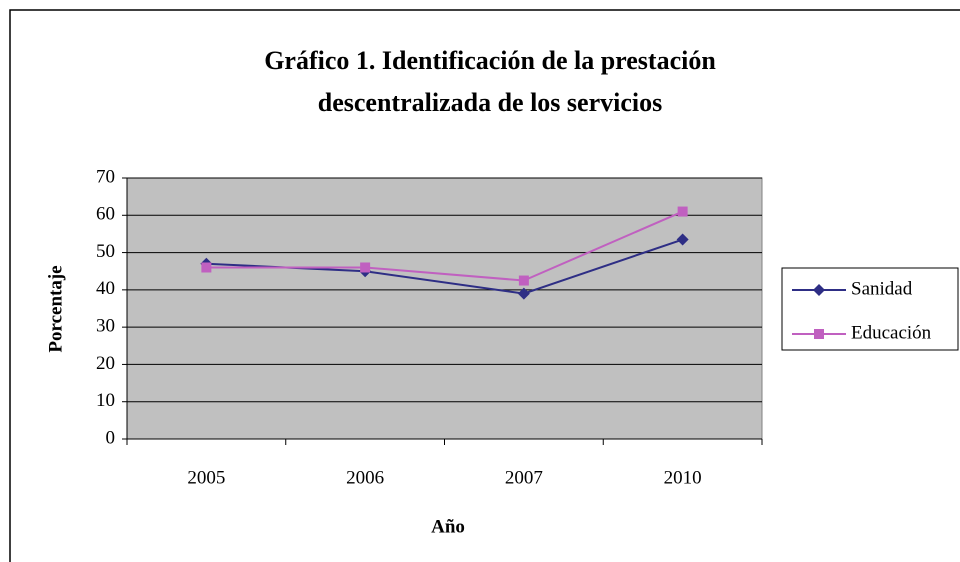 Image resolution: width=960 pixels, height=562 pixels. Describe the element at coordinates (206, 477) in the screenshot. I see `x-tick-label: 2005` at that location.